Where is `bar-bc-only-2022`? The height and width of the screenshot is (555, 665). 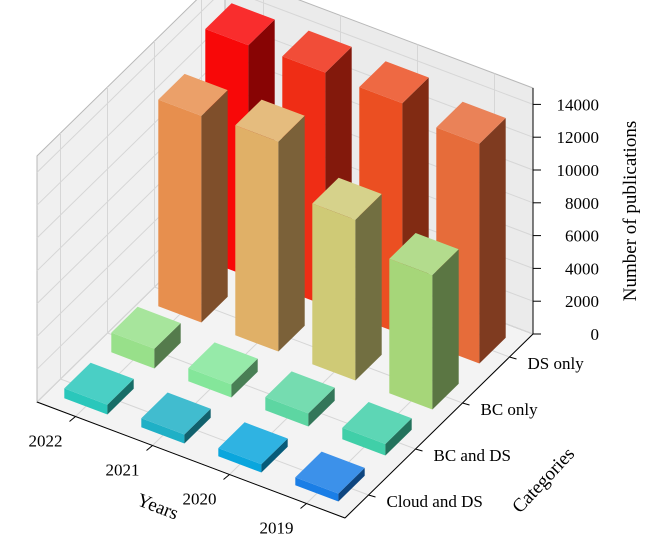 bar-bc-only-2022 is located at coordinates (193, 198).